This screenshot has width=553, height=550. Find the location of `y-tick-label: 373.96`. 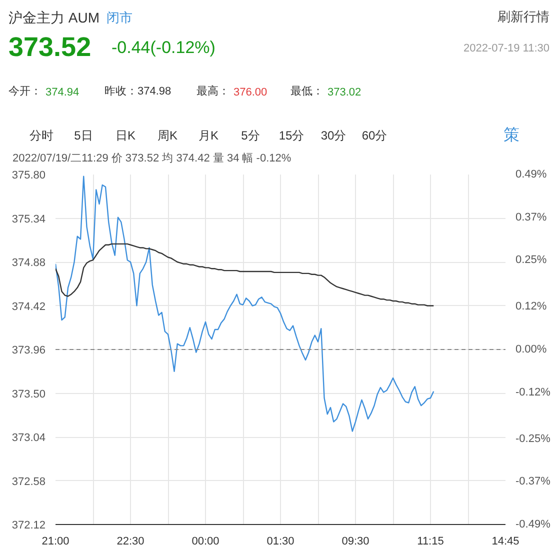

y-tick-label: 373.96 is located at coordinates (29, 350).